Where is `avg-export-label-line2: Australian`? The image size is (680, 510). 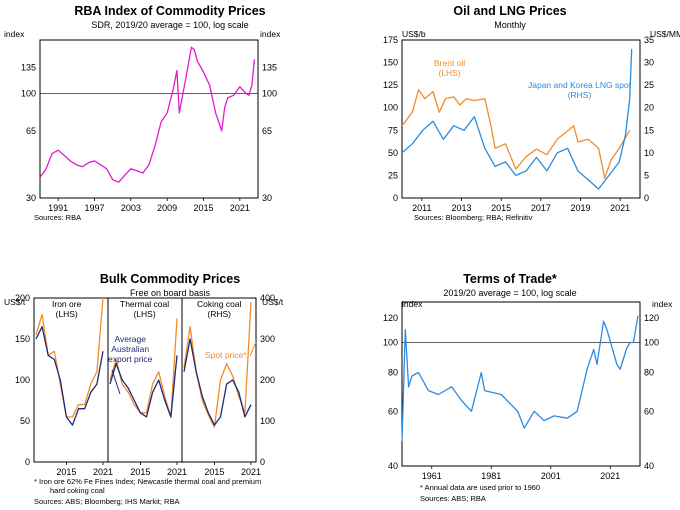 avg-export-label-line2: Australian is located at coordinates (130, 349).